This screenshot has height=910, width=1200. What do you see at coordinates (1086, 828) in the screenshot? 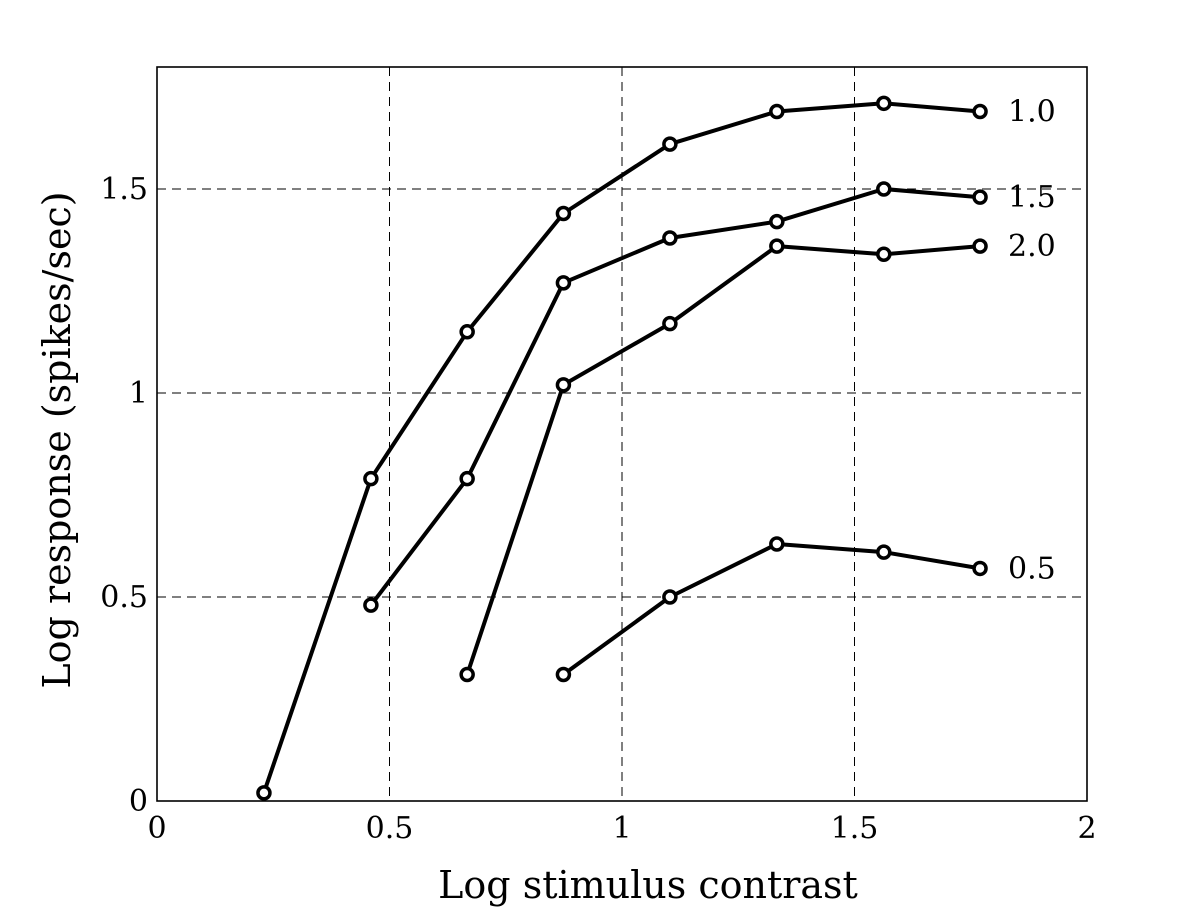
I see `x-tick-label: 2` at bounding box center [1086, 828].